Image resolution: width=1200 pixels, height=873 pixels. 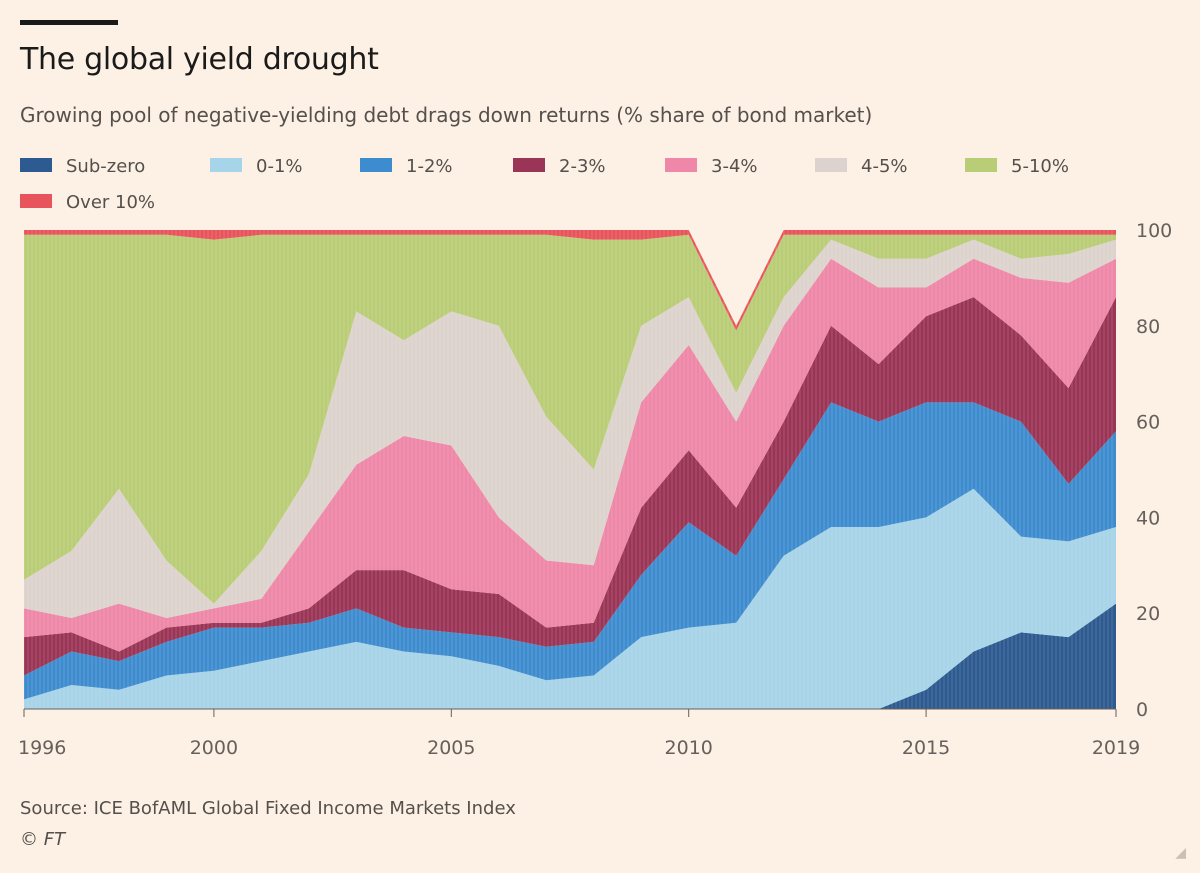 What do you see at coordinates (36, 165) in the screenshot?
I see `legend-swatch-sub-zero` at bounding box center [36, 165].